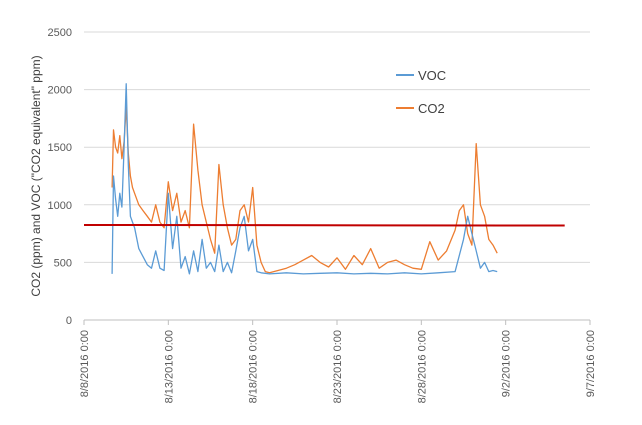 The height and width of the screenshot is (425, 642). I want to click on x-axis, so click(337, 322).